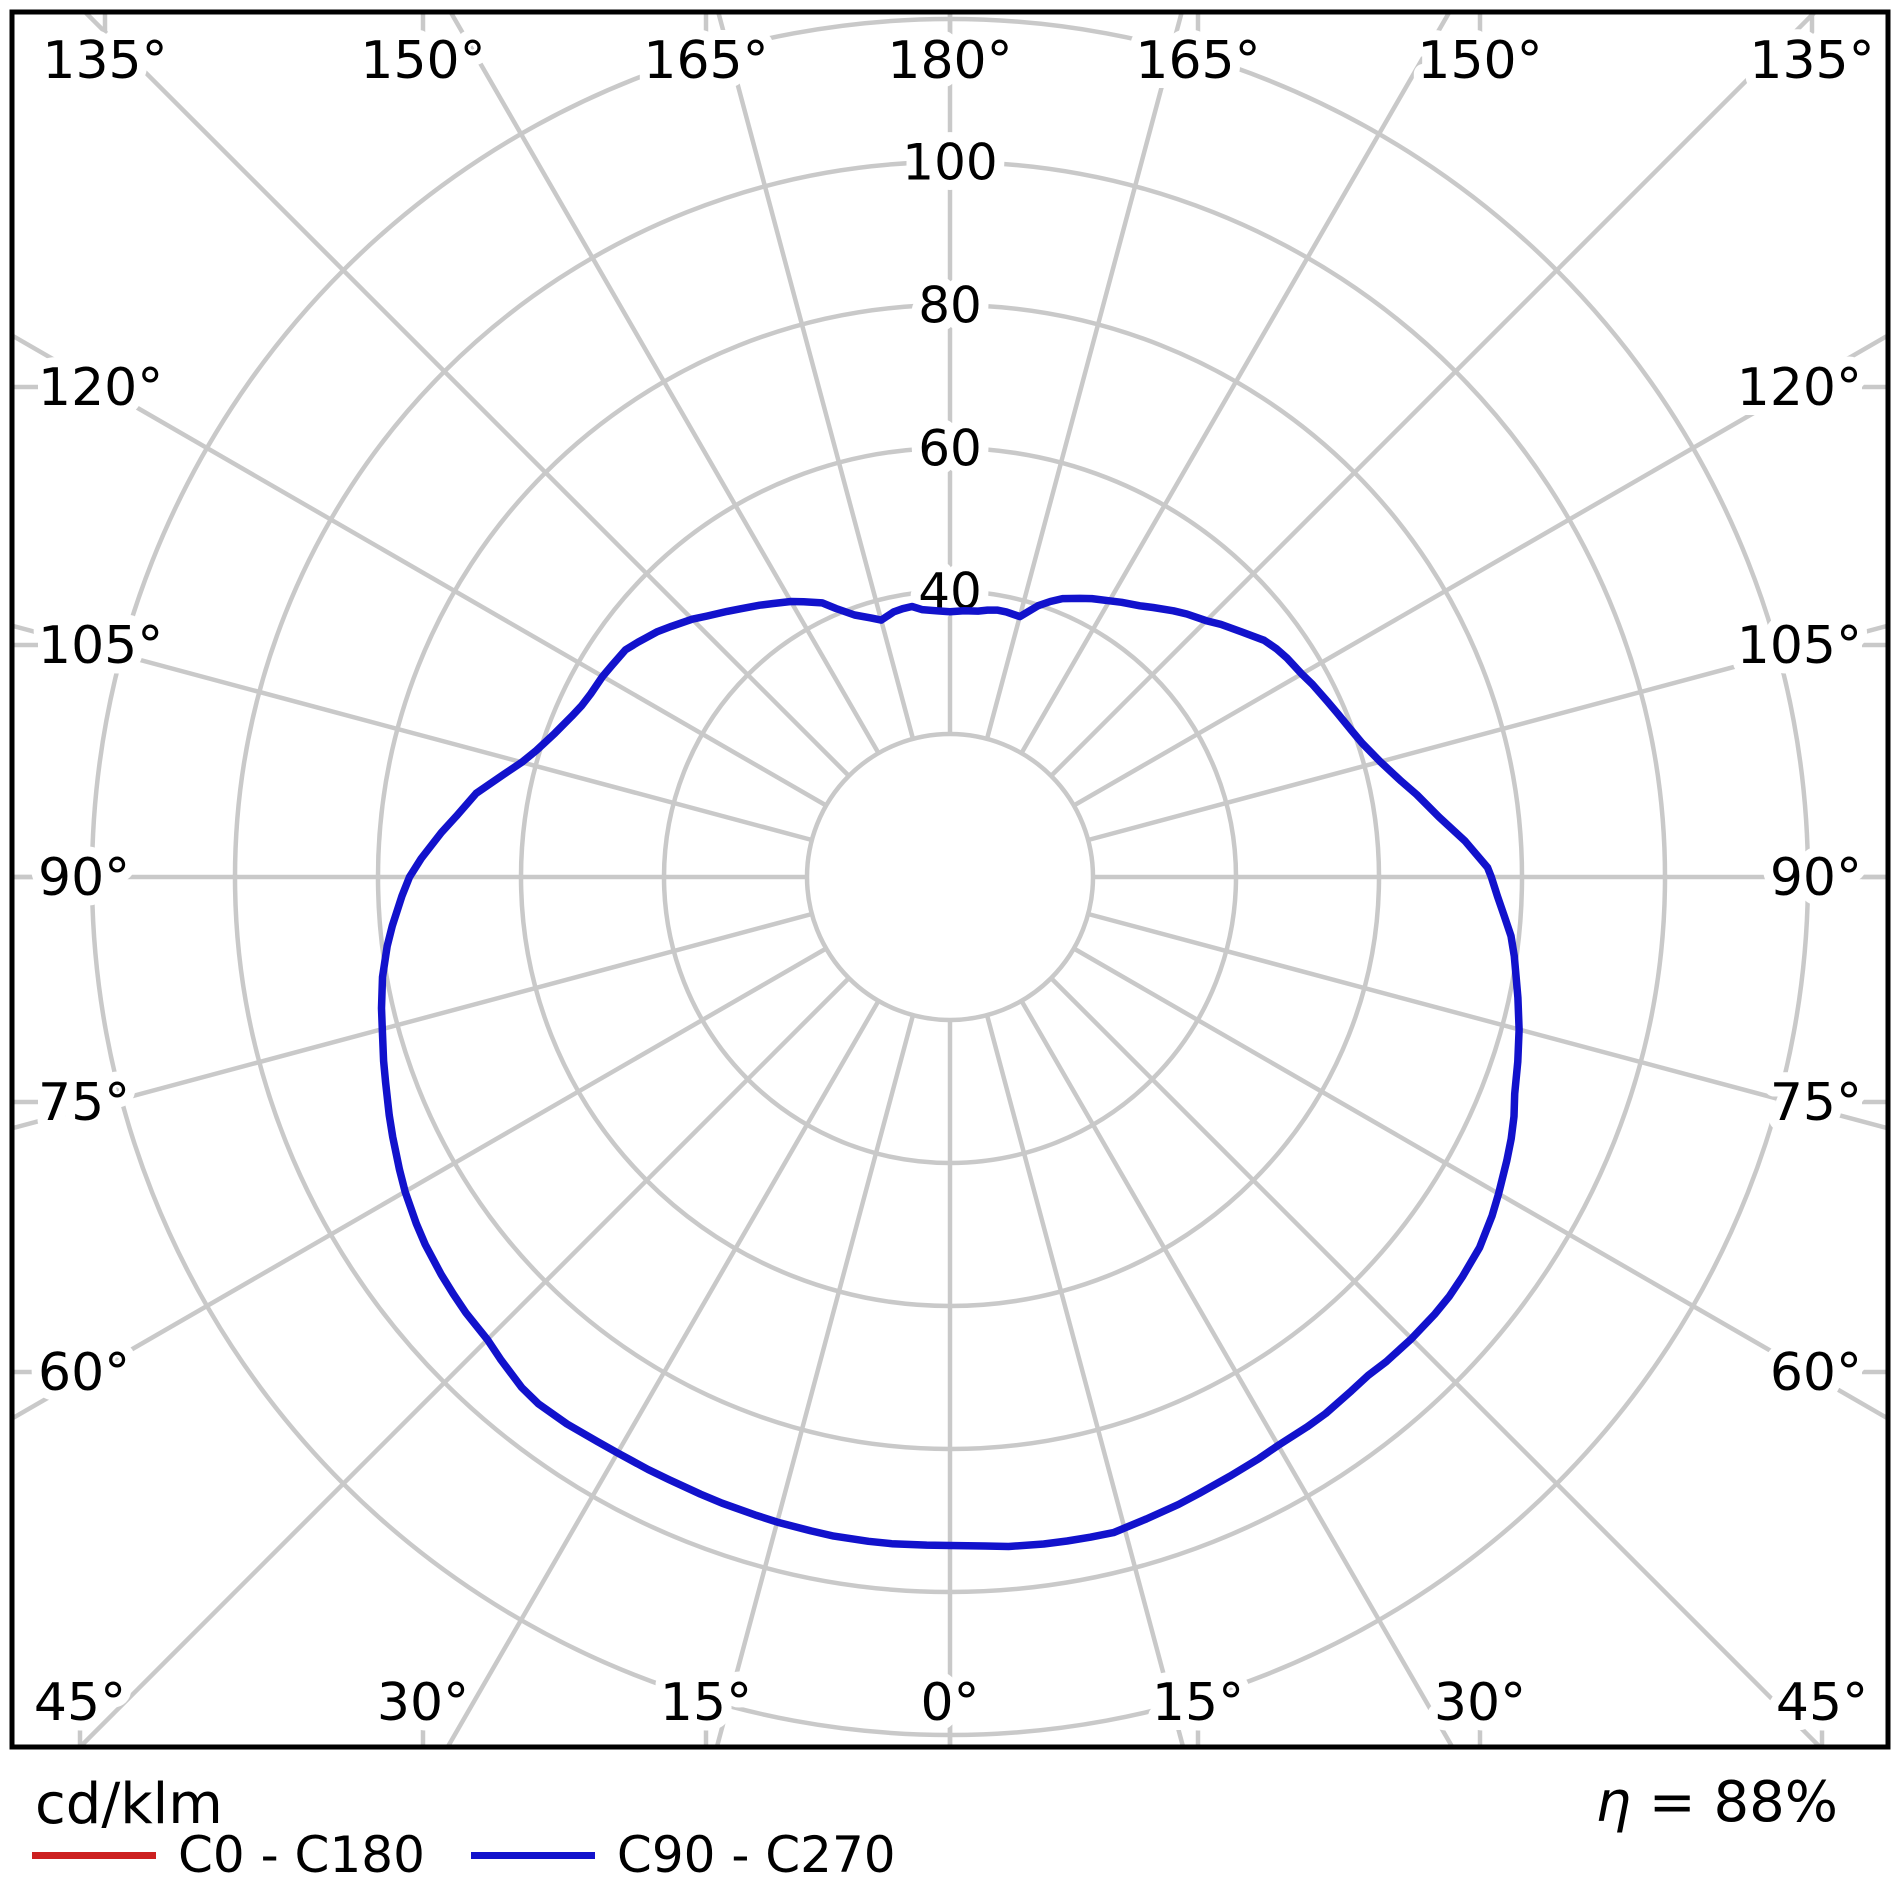 Image resolution: width=1900 pixels, height=1900 pixels. What do you see at coordinates (1799, 388) in the screenshot?
I see `angle-label-right: 120°` at bounding box center [1799, 388].